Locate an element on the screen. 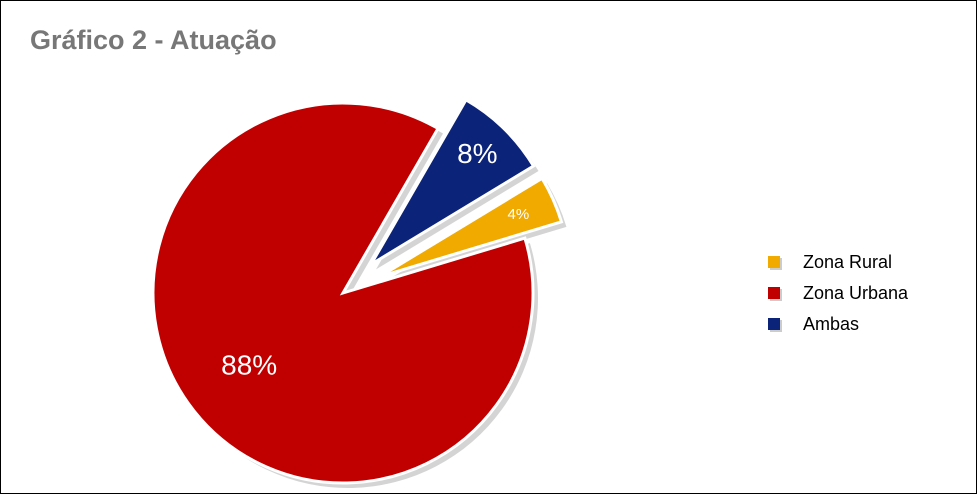  legend: Zona Rural Zona Urbana Ambas is located at coordinates (838, 293).